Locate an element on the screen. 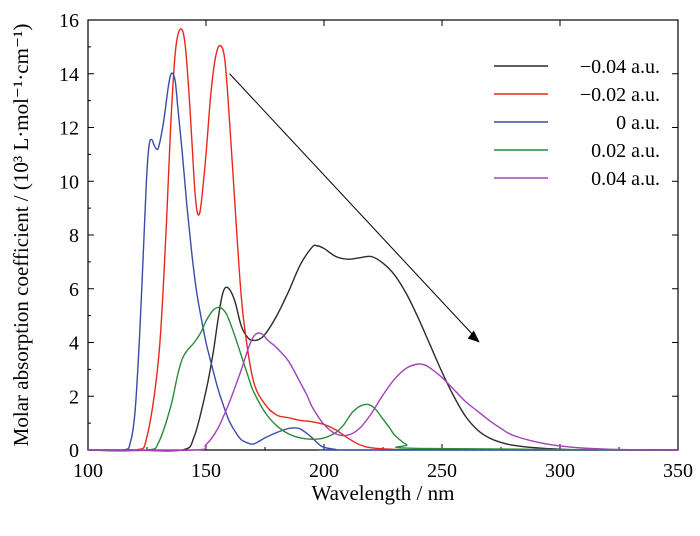  x-tick-label: 300 is located at coordinates (560, 471).